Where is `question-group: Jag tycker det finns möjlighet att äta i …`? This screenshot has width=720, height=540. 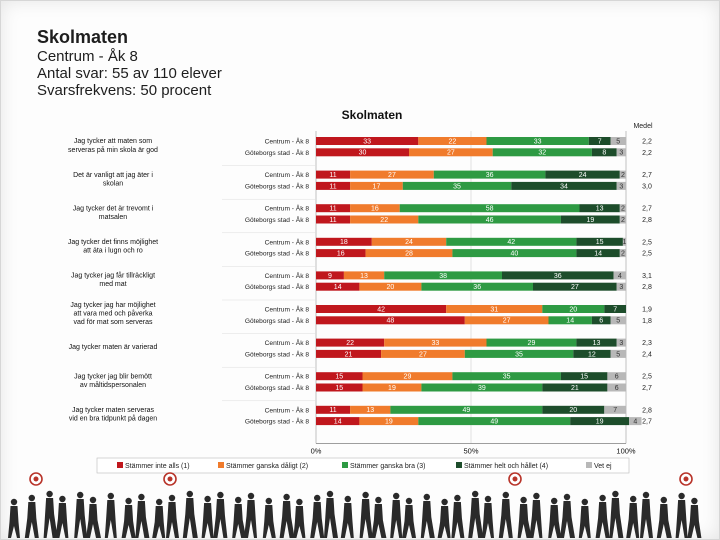
question-group: Jag tycker det finns möjlighet att äta i … is located at coordinates (360, 245).